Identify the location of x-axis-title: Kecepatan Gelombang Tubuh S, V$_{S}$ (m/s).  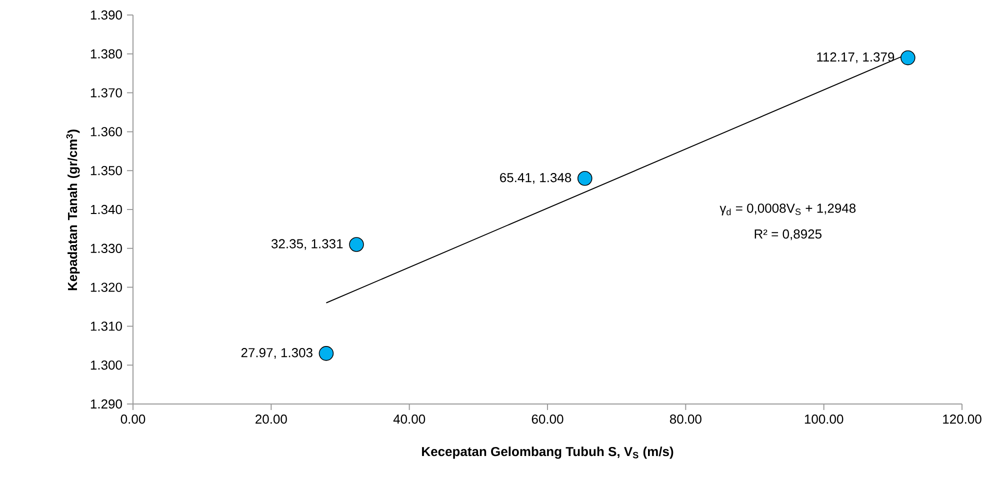
(548, 452).